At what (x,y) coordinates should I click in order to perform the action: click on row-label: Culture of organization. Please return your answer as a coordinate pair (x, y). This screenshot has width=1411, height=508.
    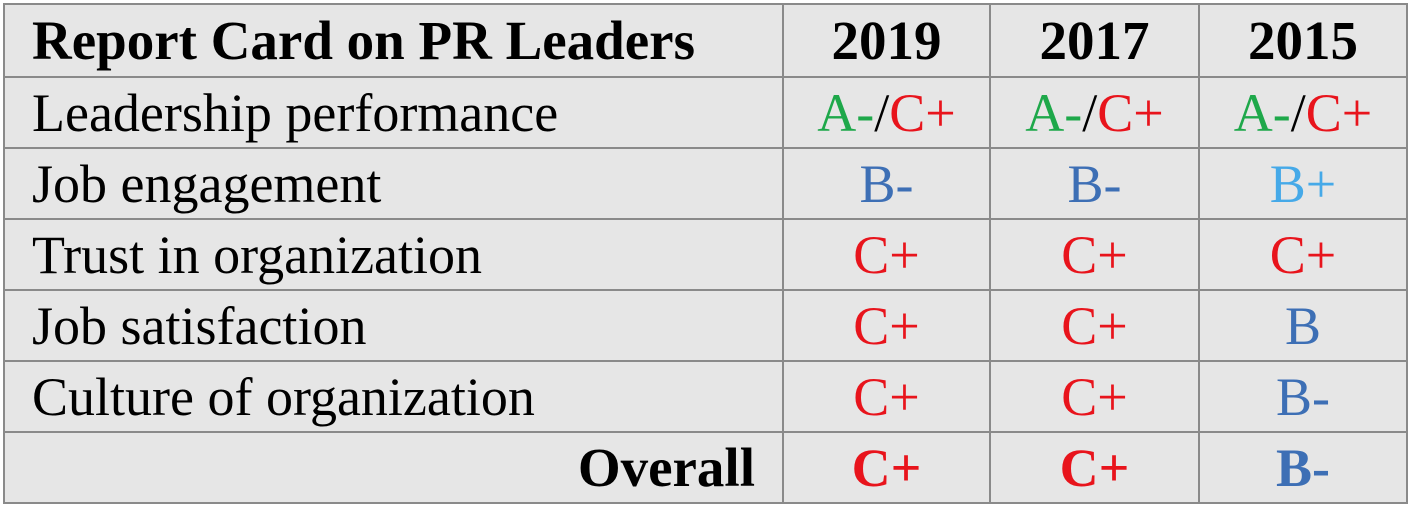
    Looking at the image, I should click on (393, 396).